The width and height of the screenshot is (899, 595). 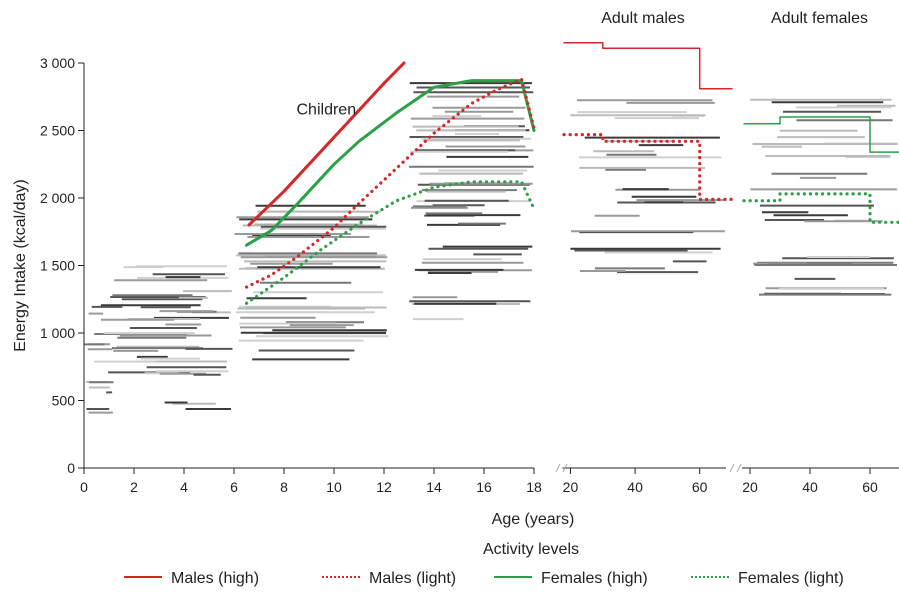 I want to click on x-tick-label: 16, so click(x=484, y=487).